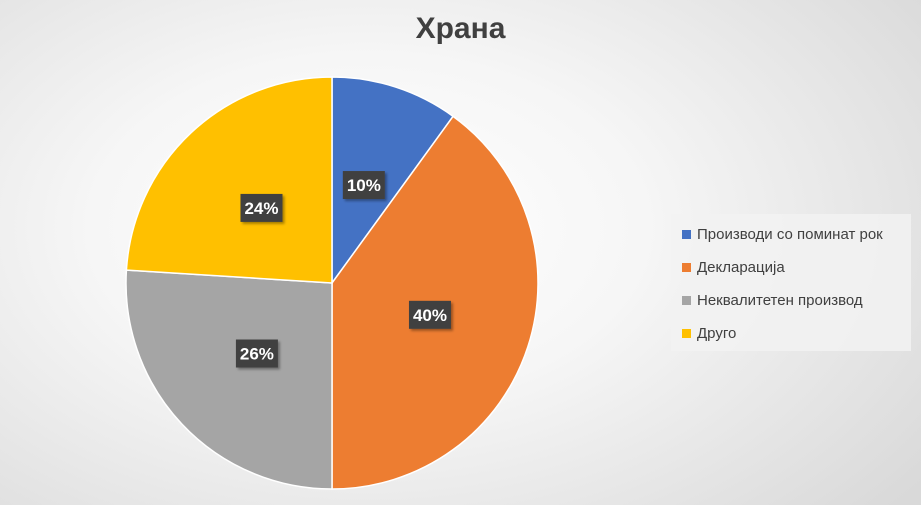 Image resolution: width=921 pixels, height=505 pixels. I want to click on data-label: 40%, so click(429, 314).